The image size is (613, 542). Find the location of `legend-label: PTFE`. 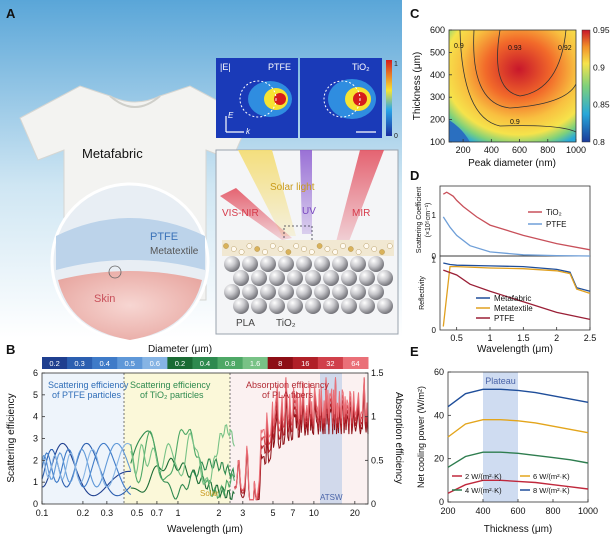

legend-label: PTFE is located at coordinates (556, 224).